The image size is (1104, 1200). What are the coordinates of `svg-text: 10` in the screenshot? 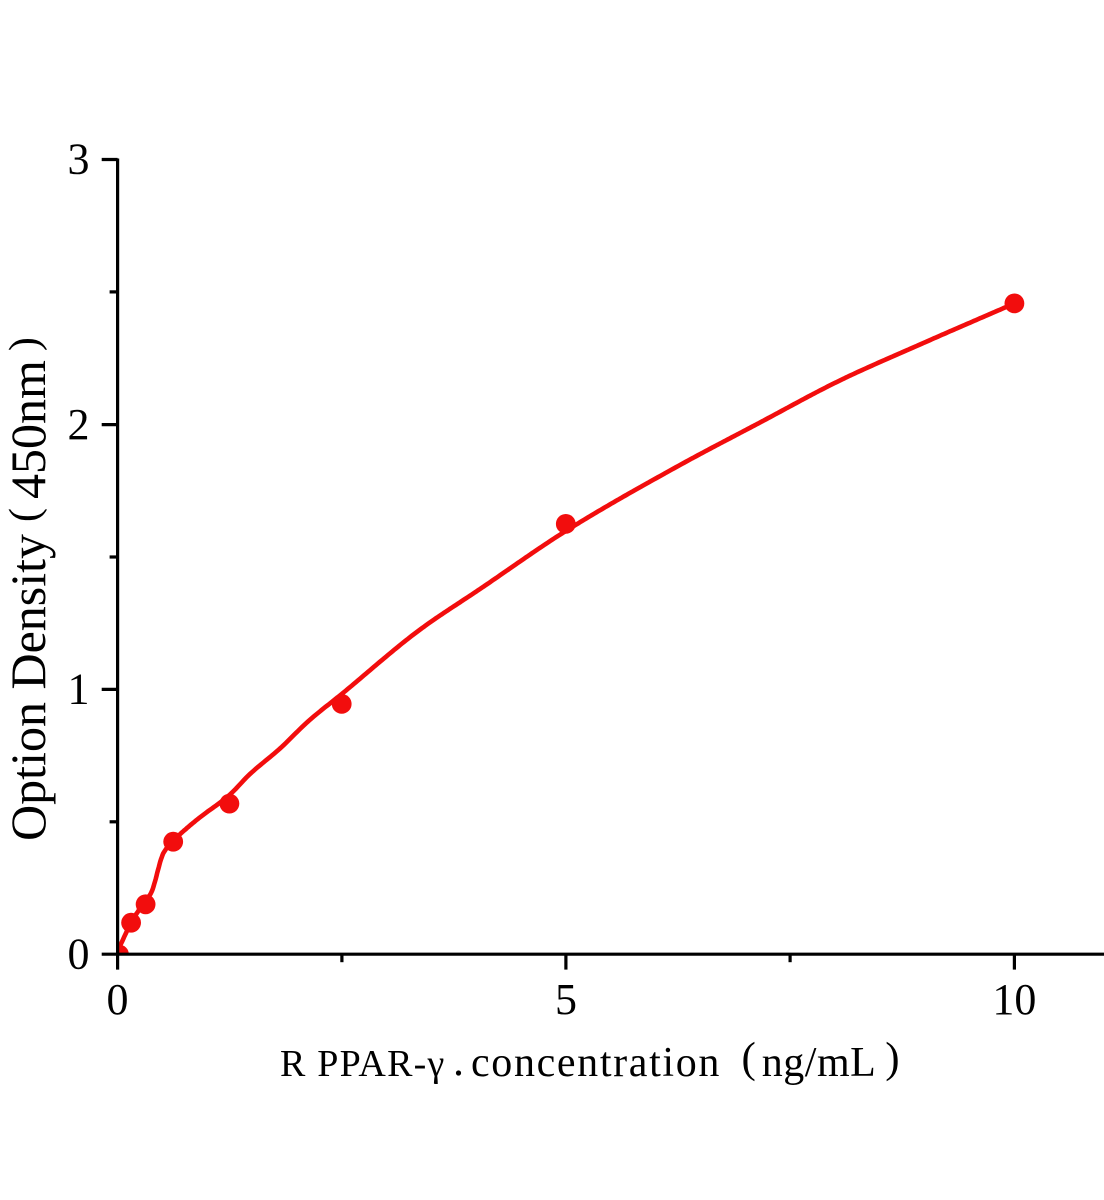 It's located at (1014, 999).